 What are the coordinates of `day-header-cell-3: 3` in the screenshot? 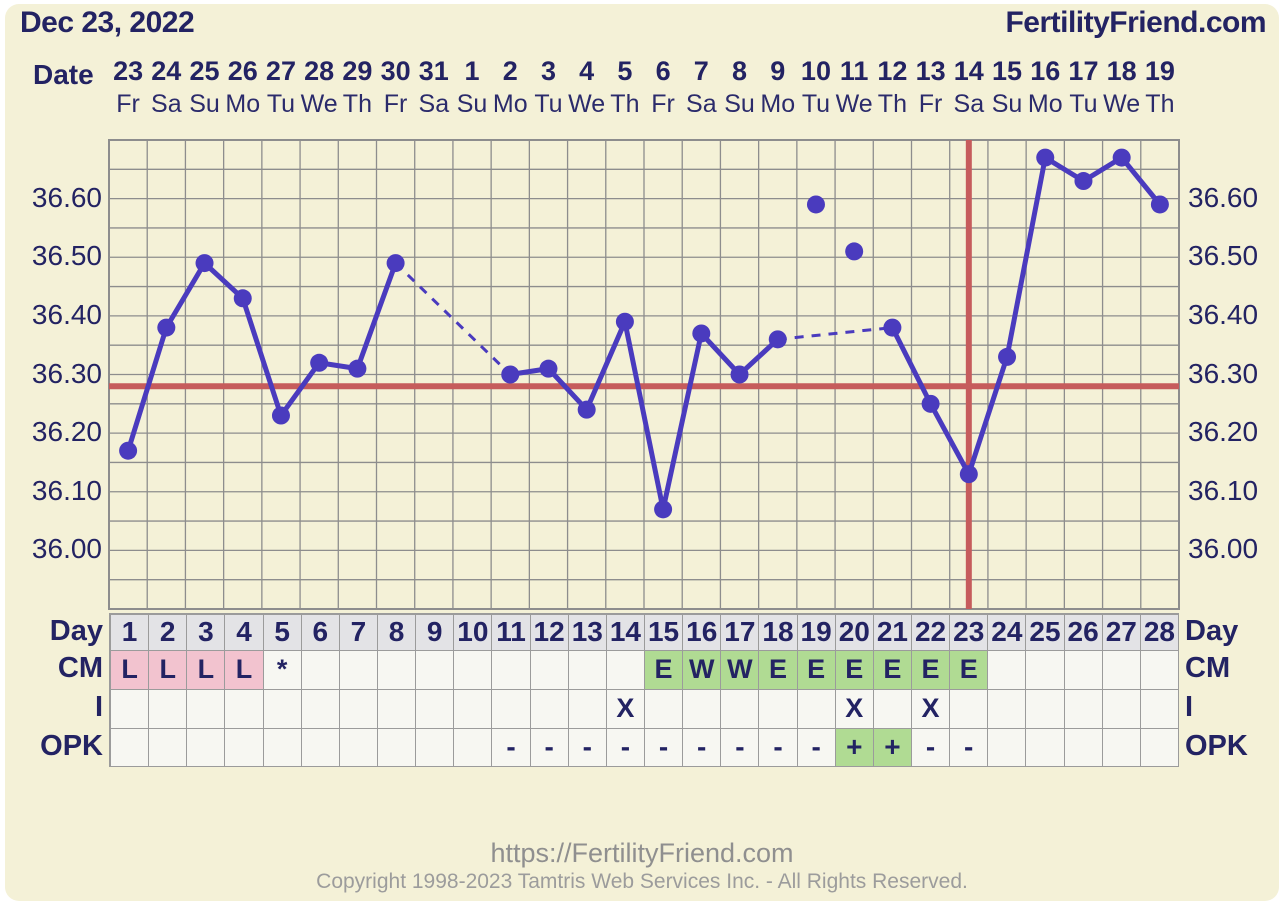 It's located at (206, 633).